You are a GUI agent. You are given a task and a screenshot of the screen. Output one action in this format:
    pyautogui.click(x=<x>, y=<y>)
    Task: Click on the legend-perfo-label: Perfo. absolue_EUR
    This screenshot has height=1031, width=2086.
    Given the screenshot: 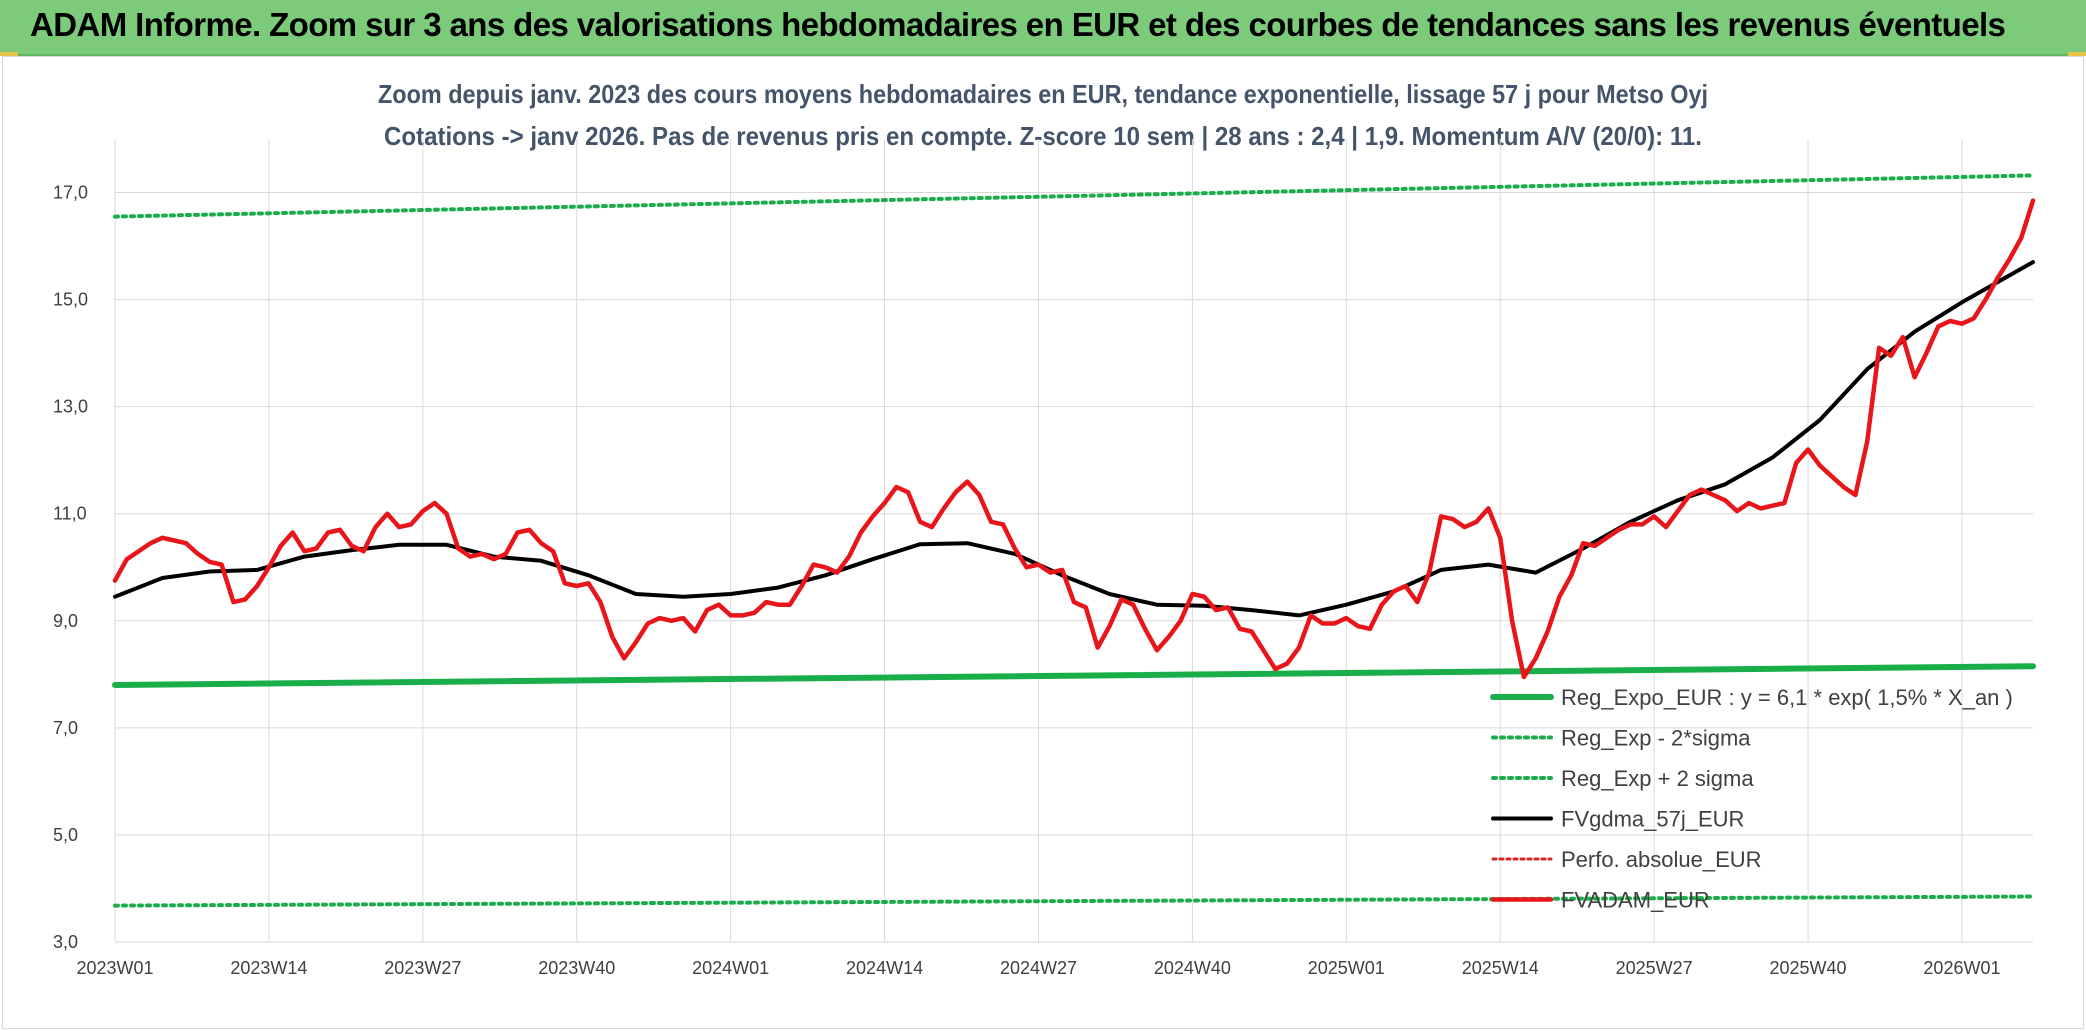 What is the action you would take?
    pyautogui.click(x=1661, y=859)
    